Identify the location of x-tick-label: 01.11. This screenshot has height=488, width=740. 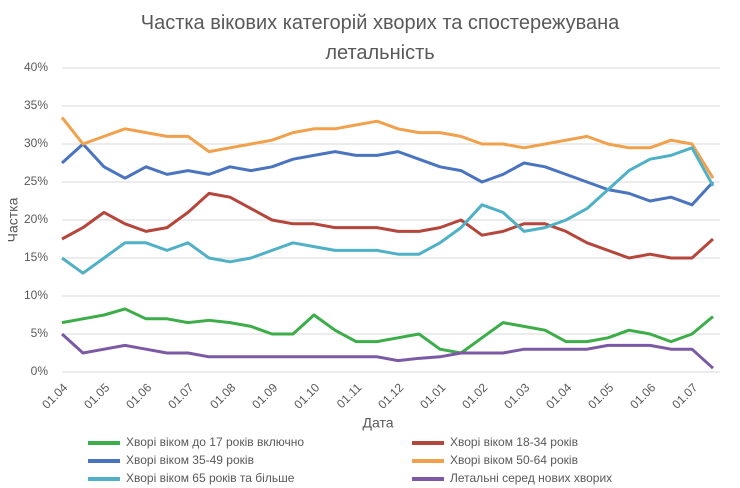
(349, 395).